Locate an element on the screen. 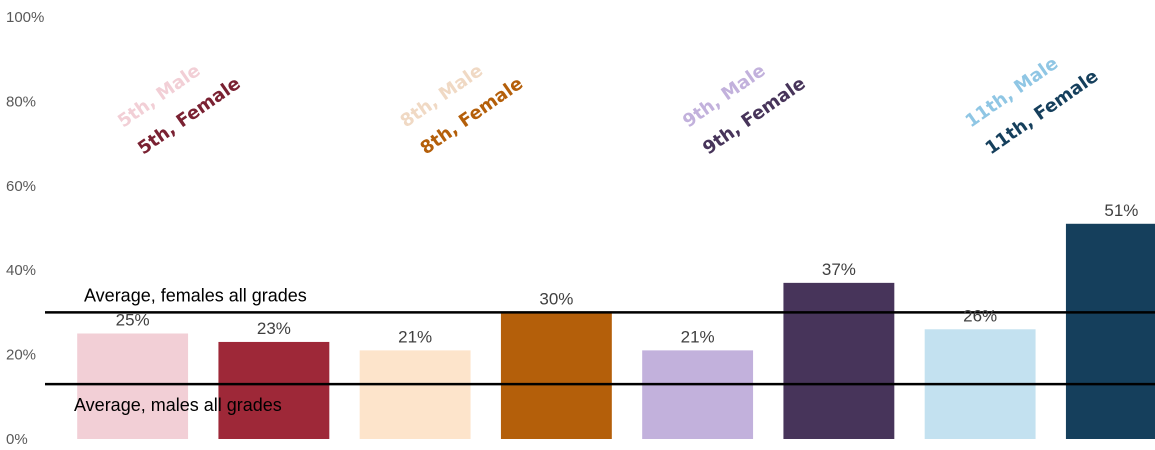 This screenshot has width=1155, height=450. reference-line-label: Average, females all grades is located at coordinates (195, 295).